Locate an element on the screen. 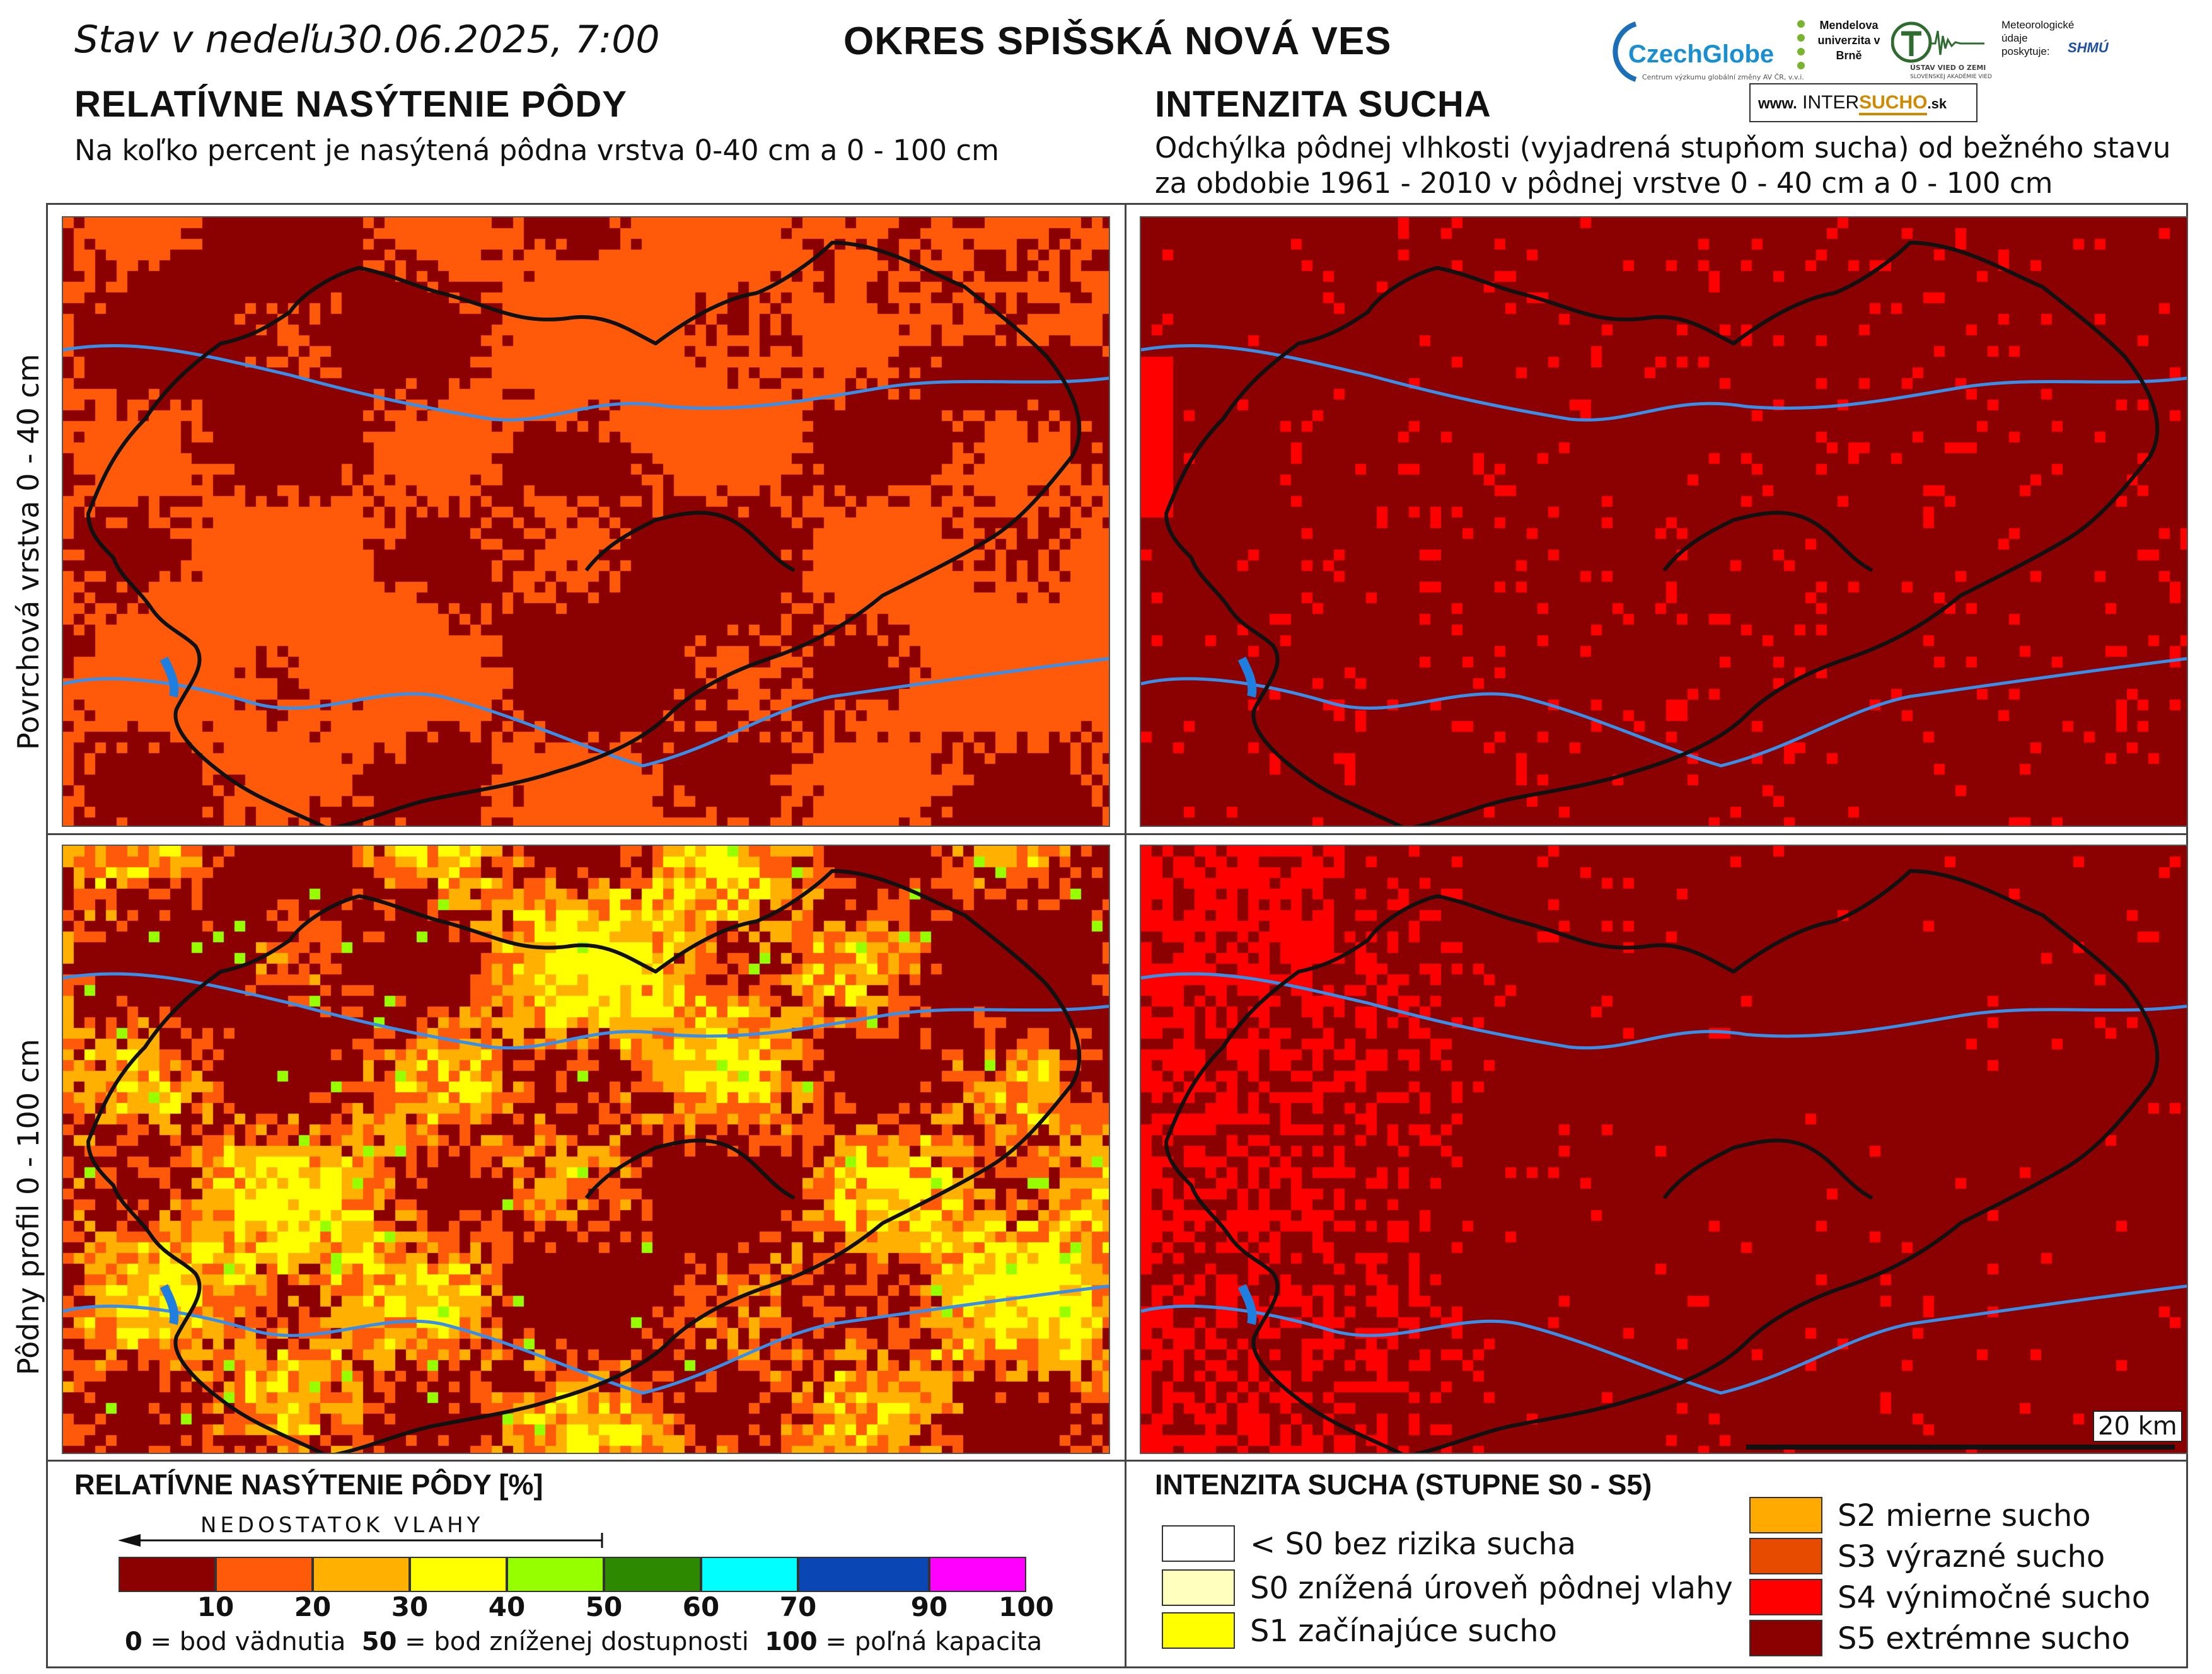  horizontal-divider is located at coordinates (1117, 834).